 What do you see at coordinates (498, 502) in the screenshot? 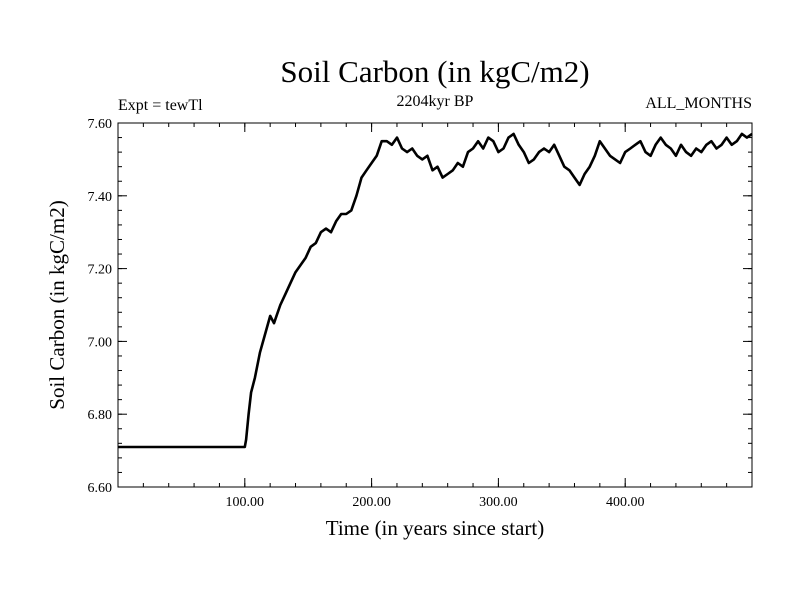
I see `x-tick-label: 300.00` at bounding box center [498, 502].